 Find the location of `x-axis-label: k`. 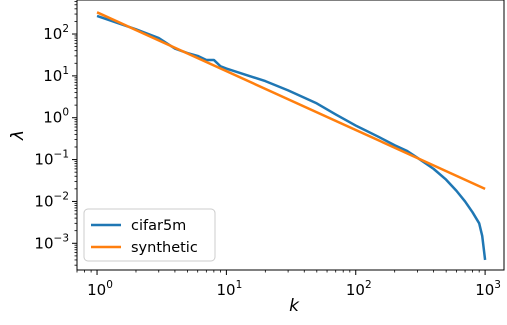

x-axis-label: k is located at coordinates (294, 306).